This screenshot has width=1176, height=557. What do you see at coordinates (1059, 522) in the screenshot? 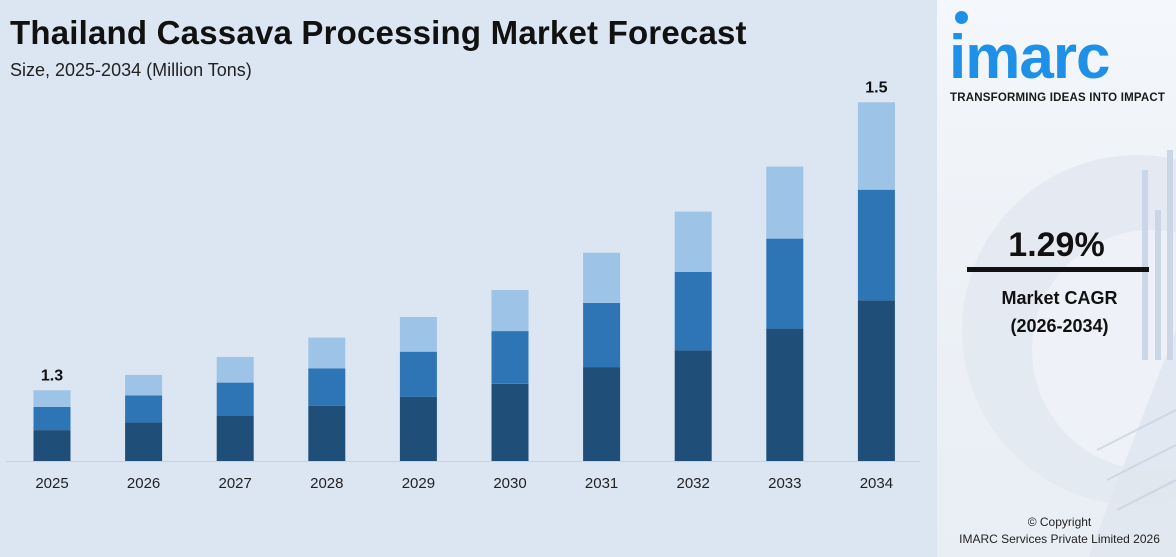
I see `copyright-line-1: © Copyright` at bounding box center [1059, 522].